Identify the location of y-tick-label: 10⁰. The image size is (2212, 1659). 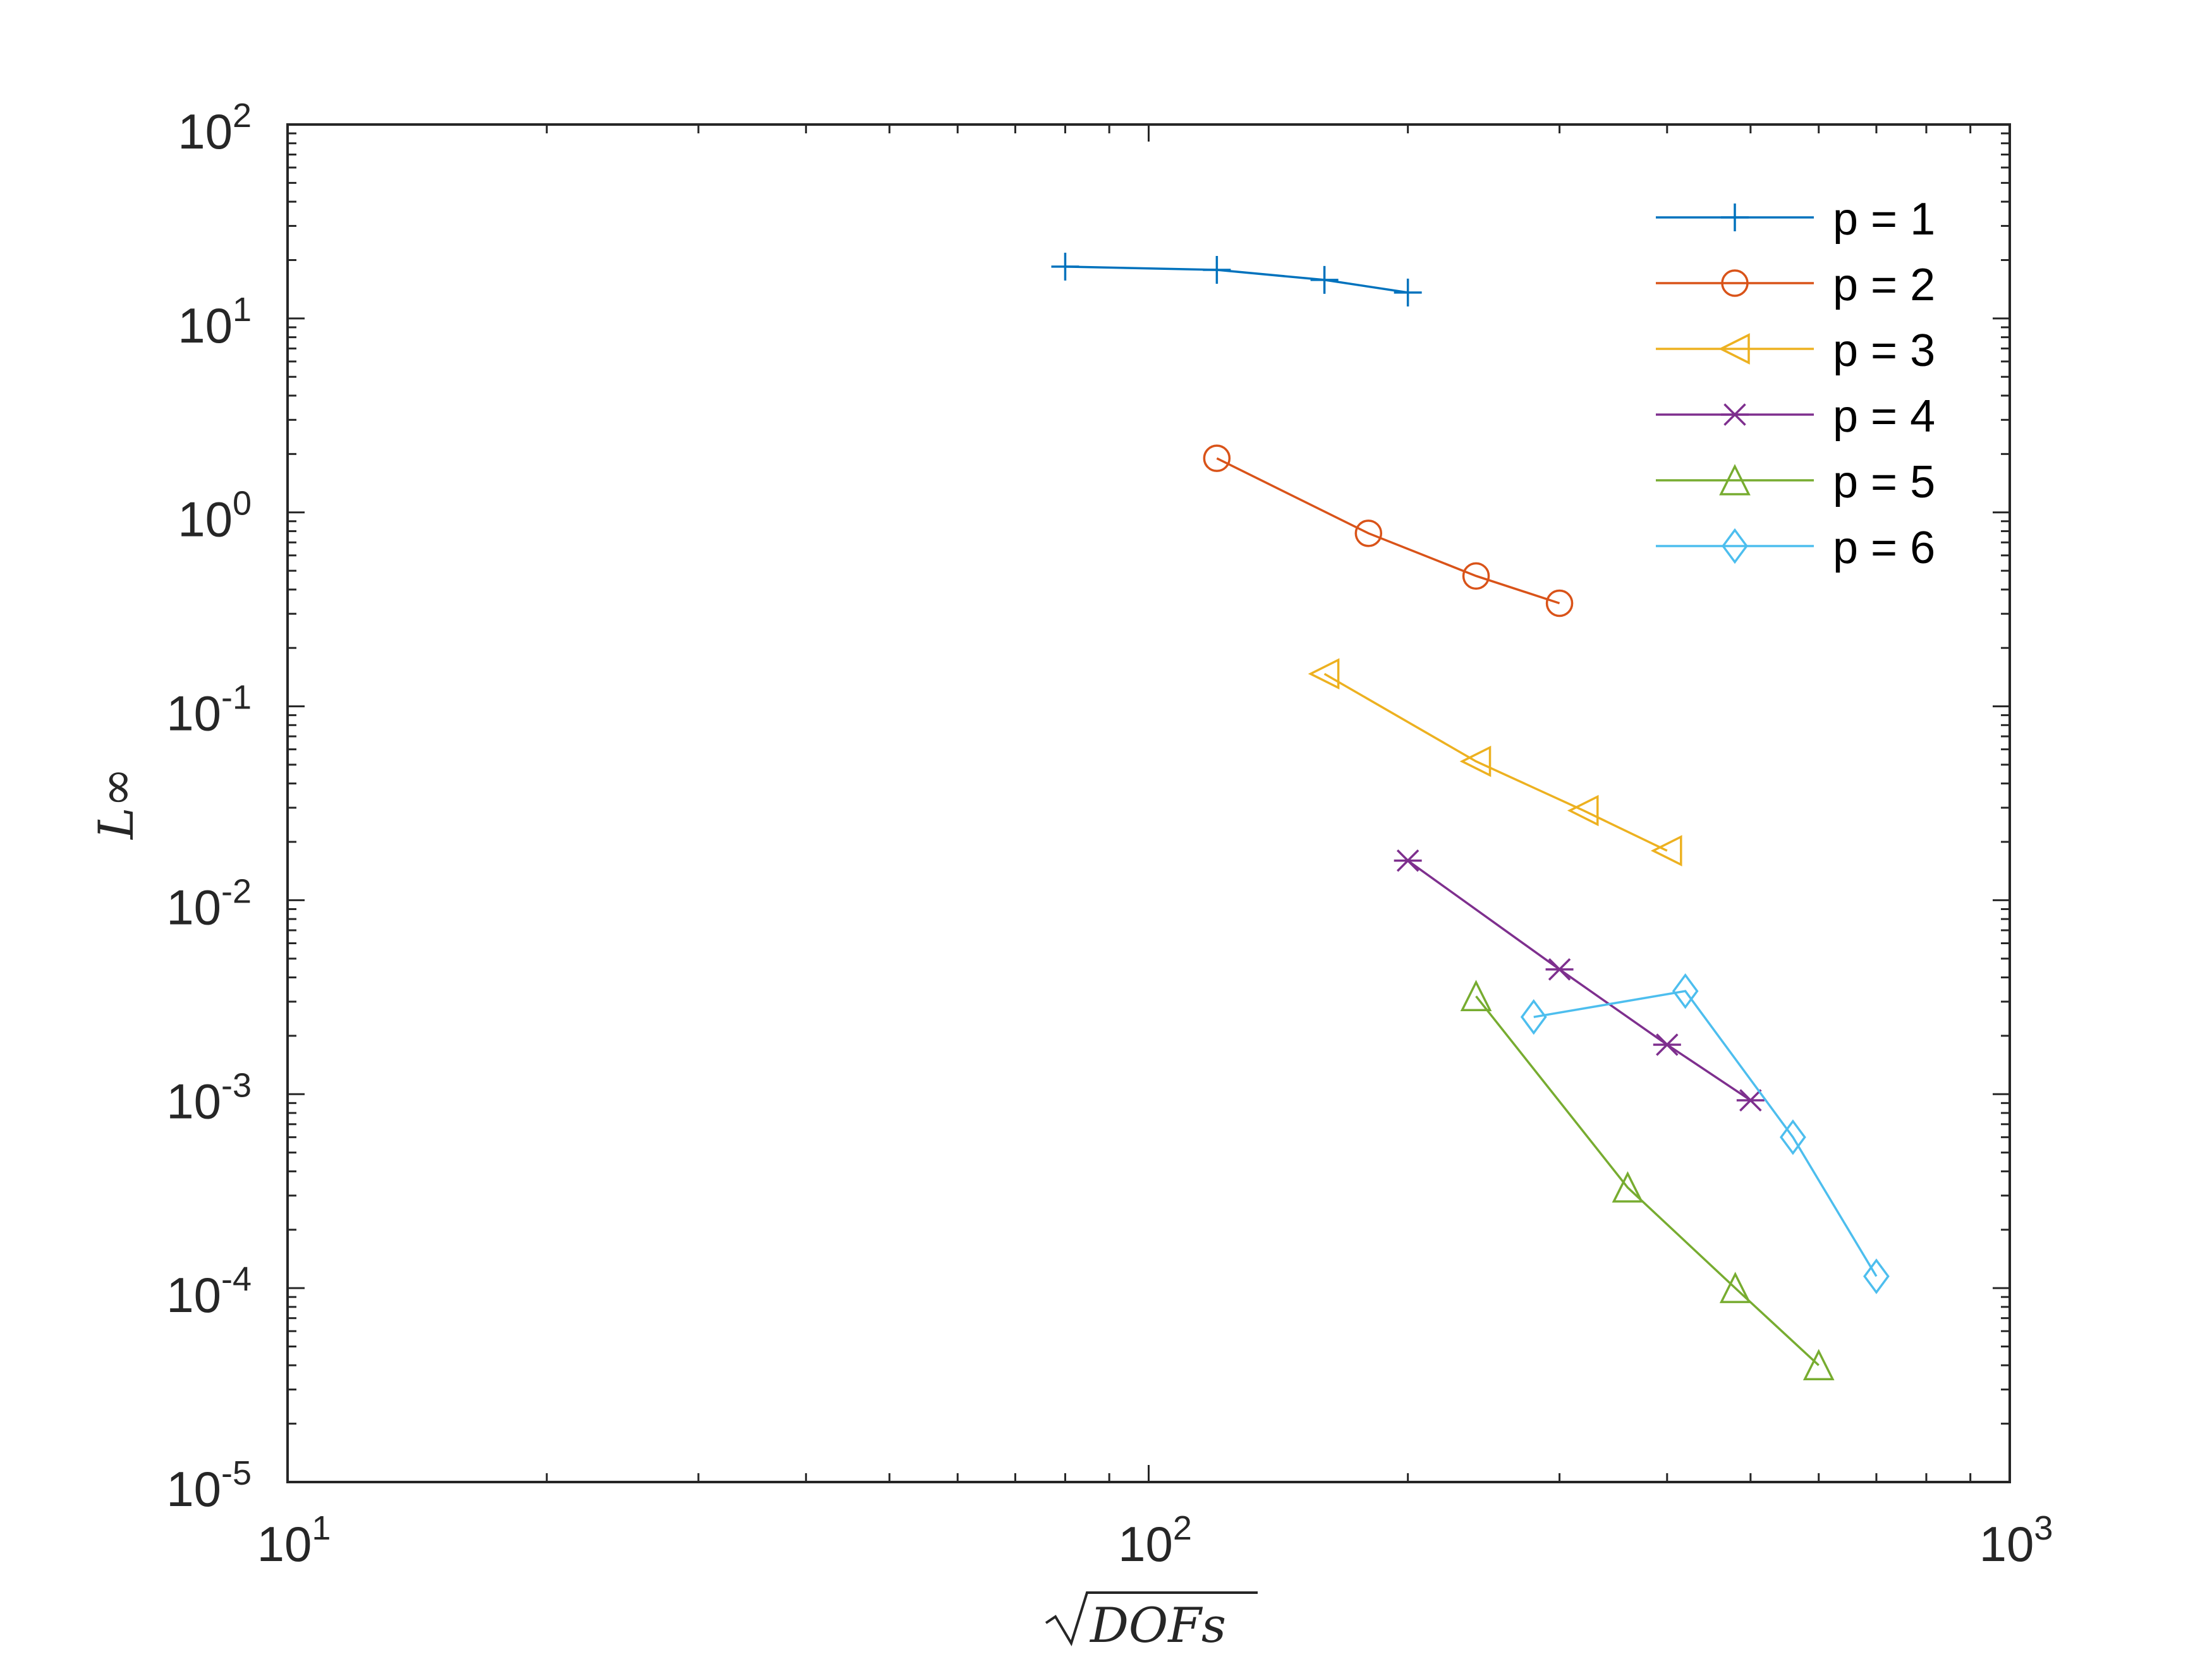
(215, 516).